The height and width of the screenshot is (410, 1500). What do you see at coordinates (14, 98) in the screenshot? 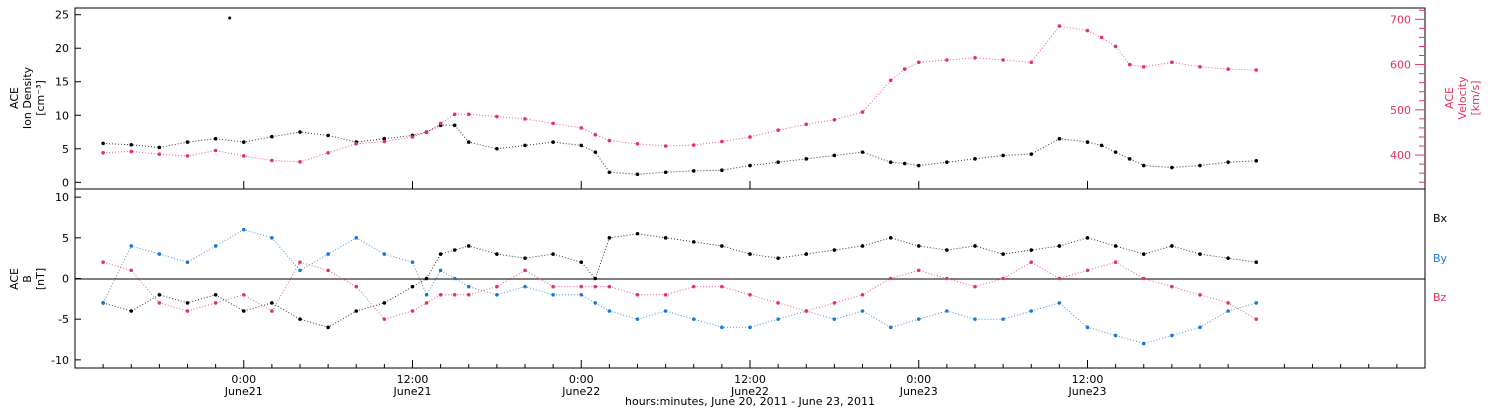
I see `density-axis-label-line1: ACE` at bounding box center [14, 98].